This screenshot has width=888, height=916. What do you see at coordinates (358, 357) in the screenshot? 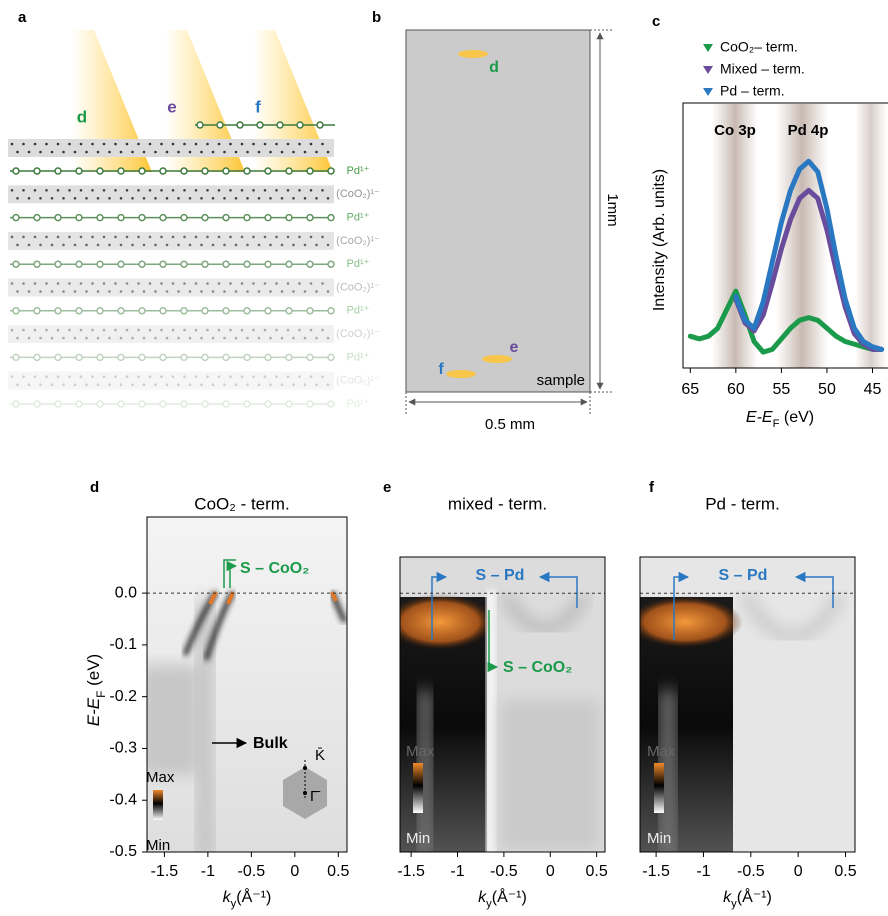
I see `layer-label: Pd¹⁺` at bounding box center [358, 357].